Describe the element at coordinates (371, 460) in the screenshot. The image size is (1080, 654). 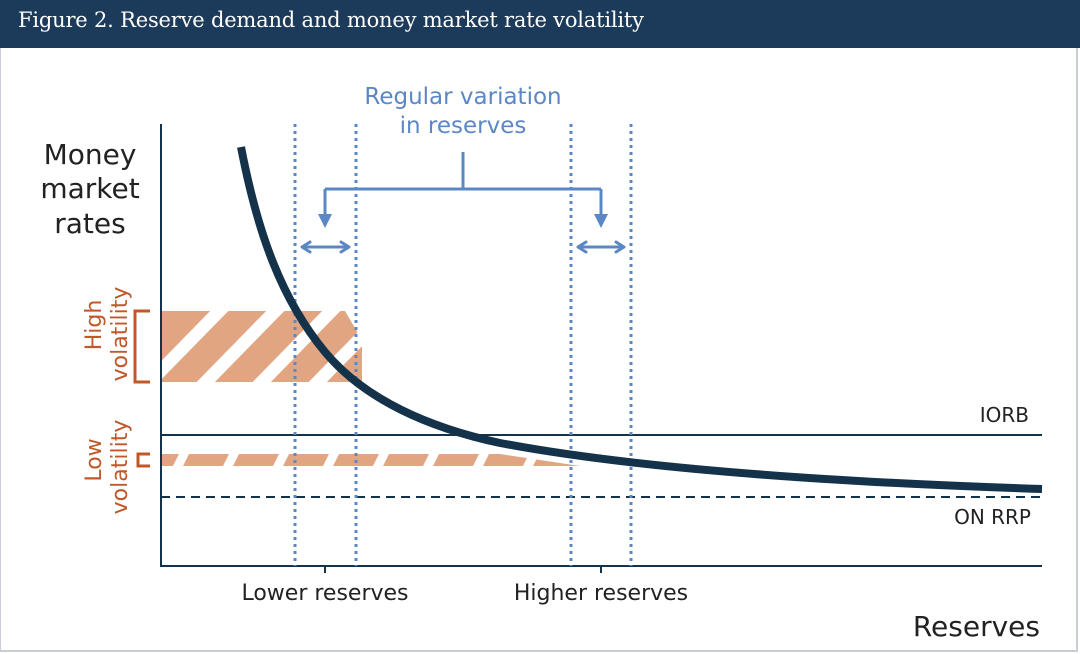
I see `low-volatility-band` at that location.